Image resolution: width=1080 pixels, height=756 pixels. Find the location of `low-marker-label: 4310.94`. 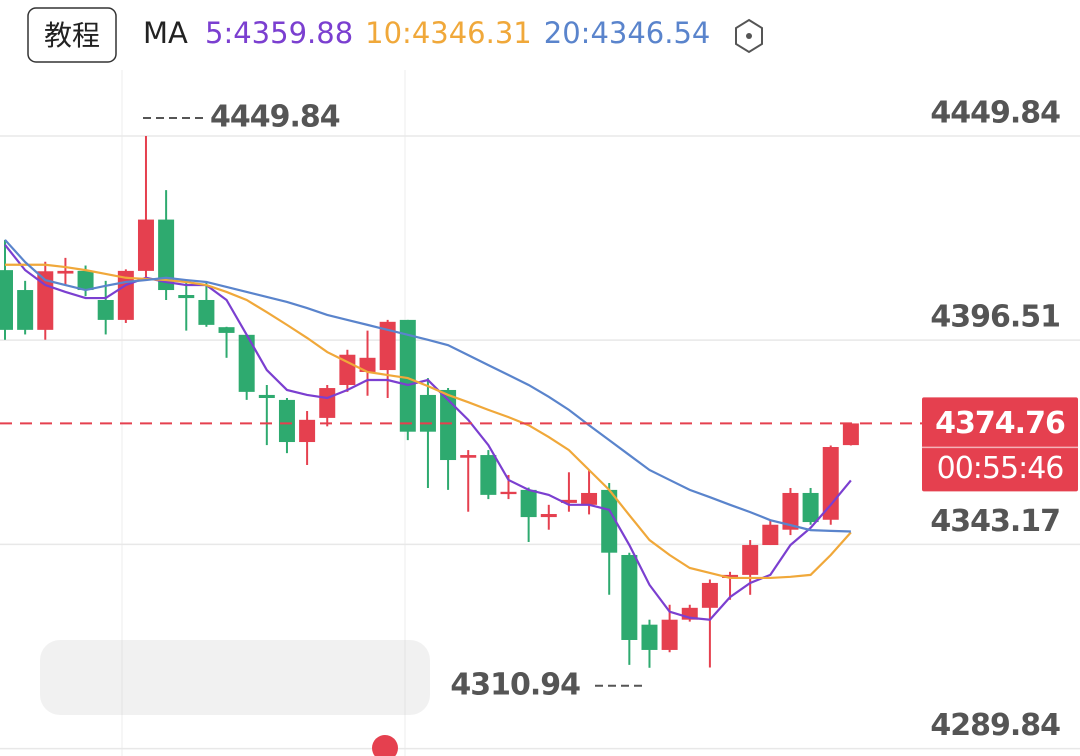

low-marker-label: 4310.94 is located at coordinates (515, 684).